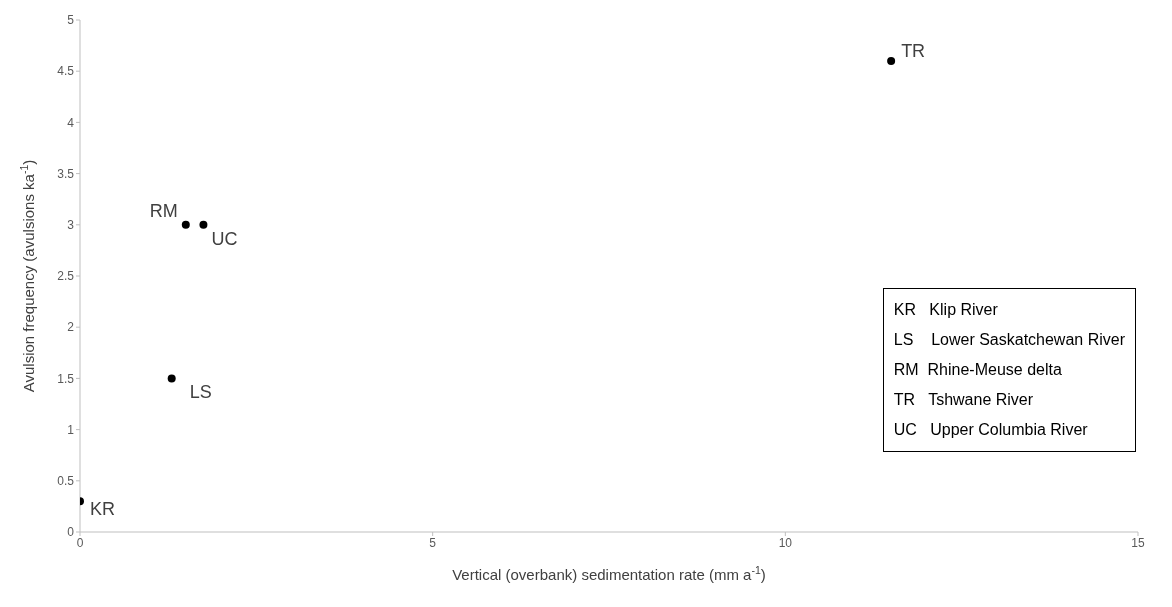  I want to click on y-tick-label: 1, so click(71, 429).